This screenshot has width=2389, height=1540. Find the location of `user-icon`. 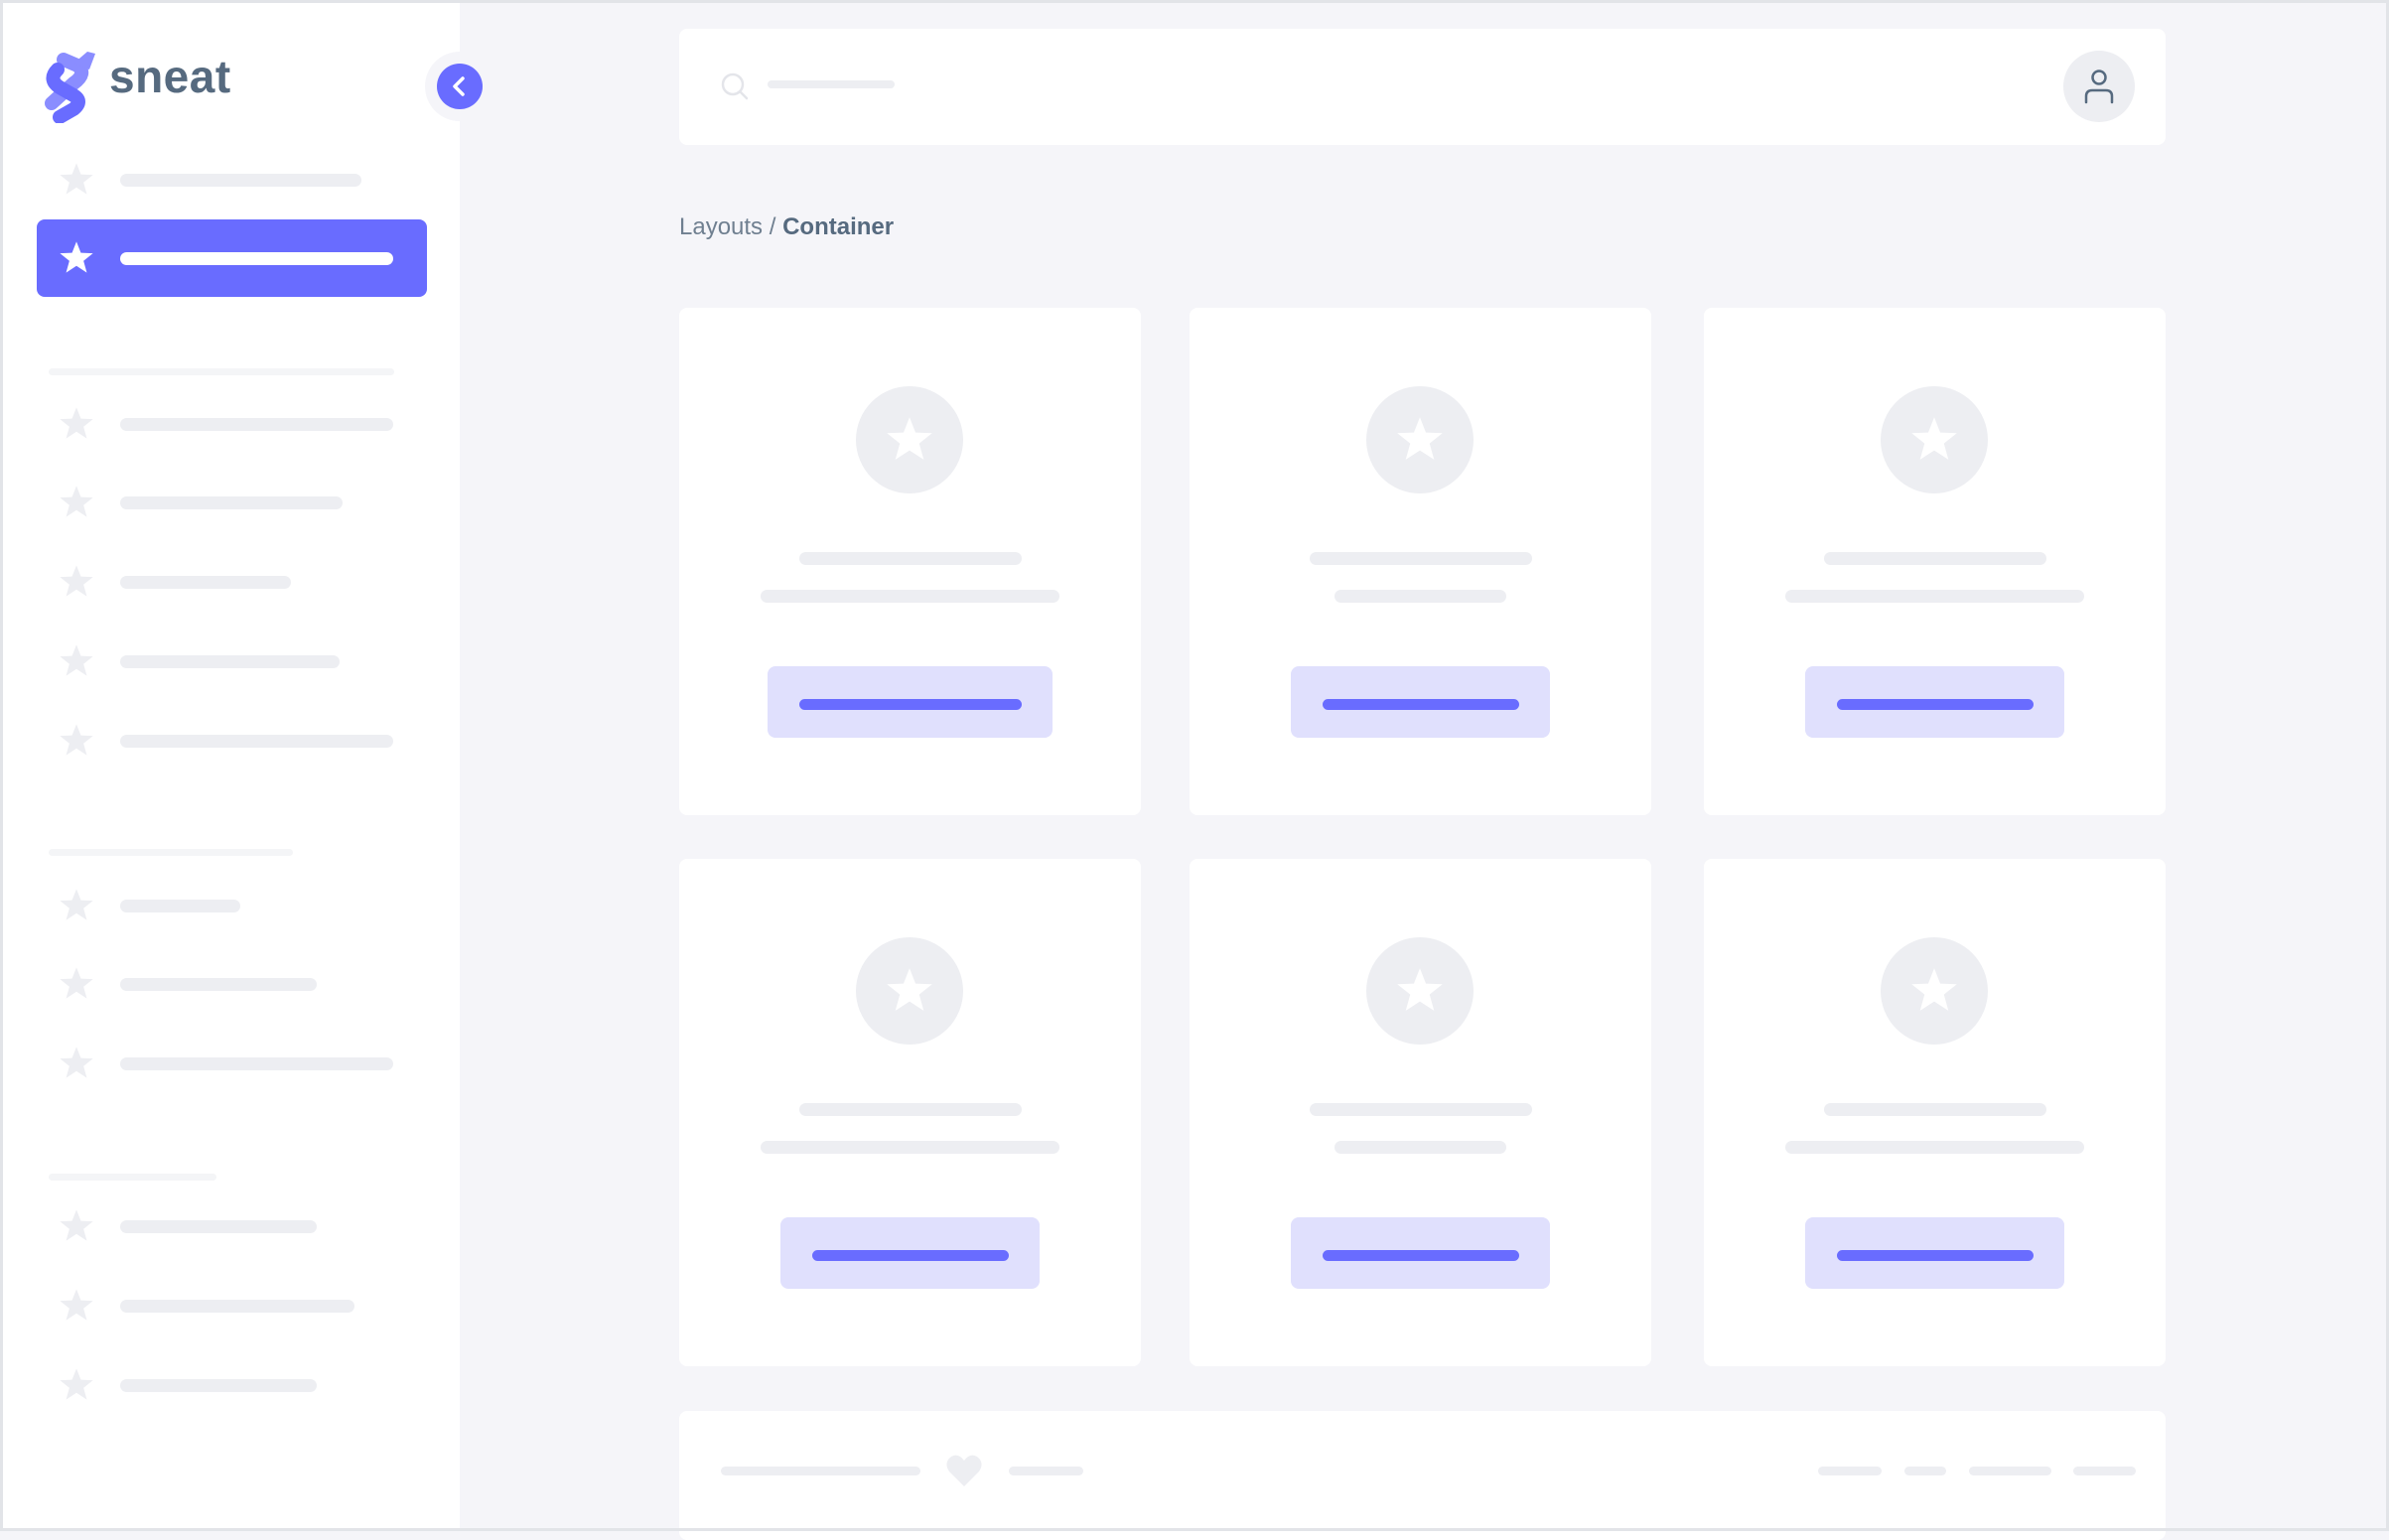

user-icon is located at coordinates (2099, 87).